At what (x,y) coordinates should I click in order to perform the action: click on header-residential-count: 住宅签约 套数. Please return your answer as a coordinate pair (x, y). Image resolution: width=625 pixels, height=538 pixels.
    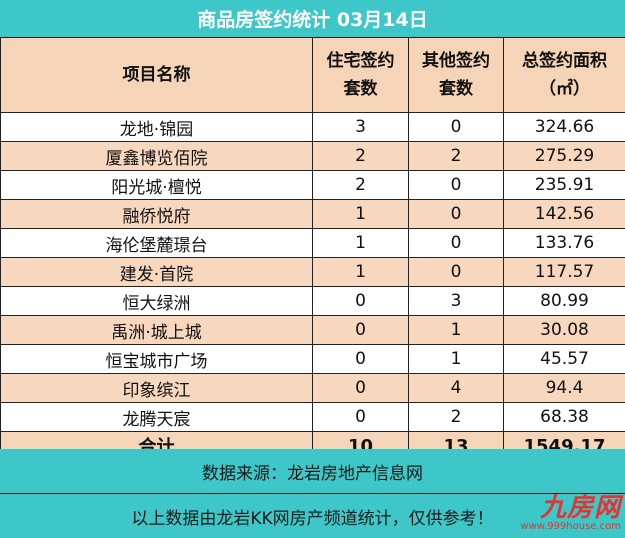
    Looking at the image, I should click on (360, 75).